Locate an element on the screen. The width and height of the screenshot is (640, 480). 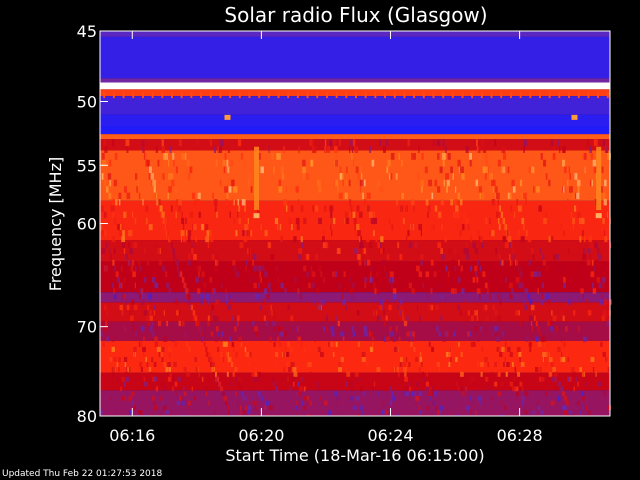
updated-timestamp: Updated Thu Feb 22 01:27:53 2018 is located at coordinates (82, 474).